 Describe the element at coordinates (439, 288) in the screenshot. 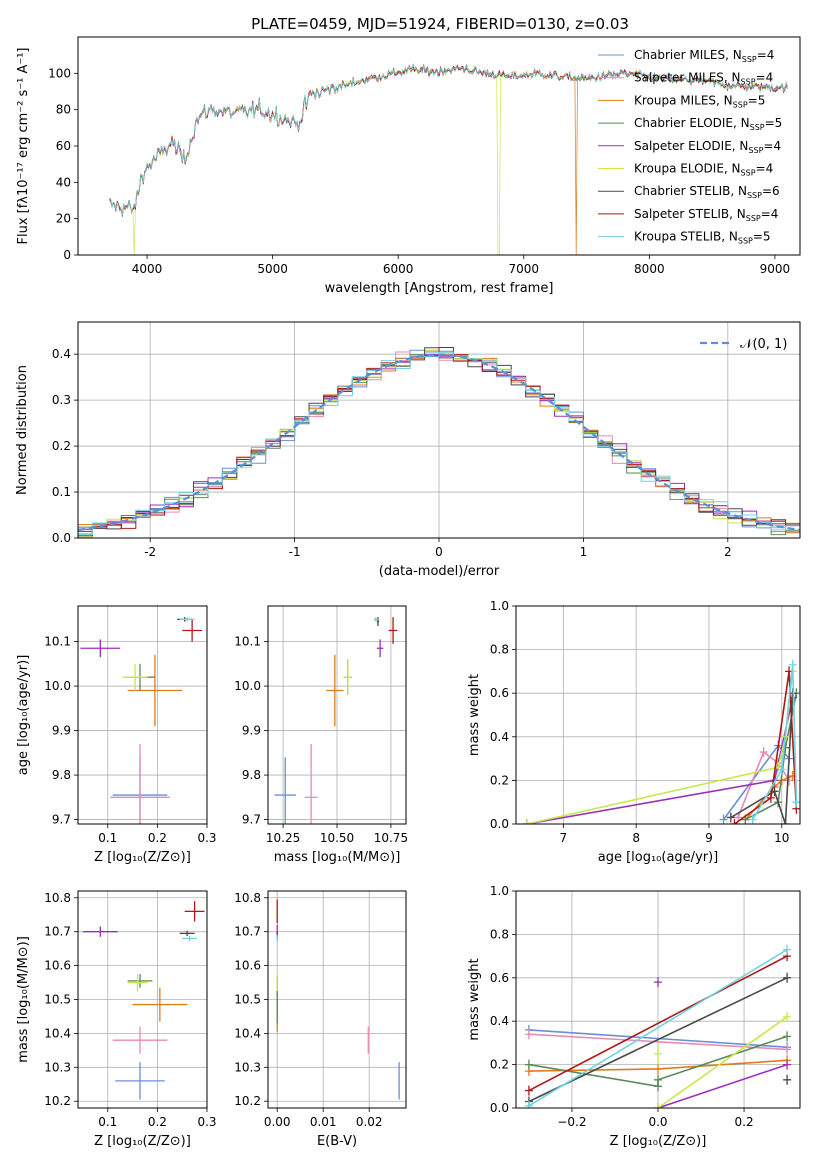

I see `x-axis-label: wavelength [Angstrom, rest frame]` at that location.